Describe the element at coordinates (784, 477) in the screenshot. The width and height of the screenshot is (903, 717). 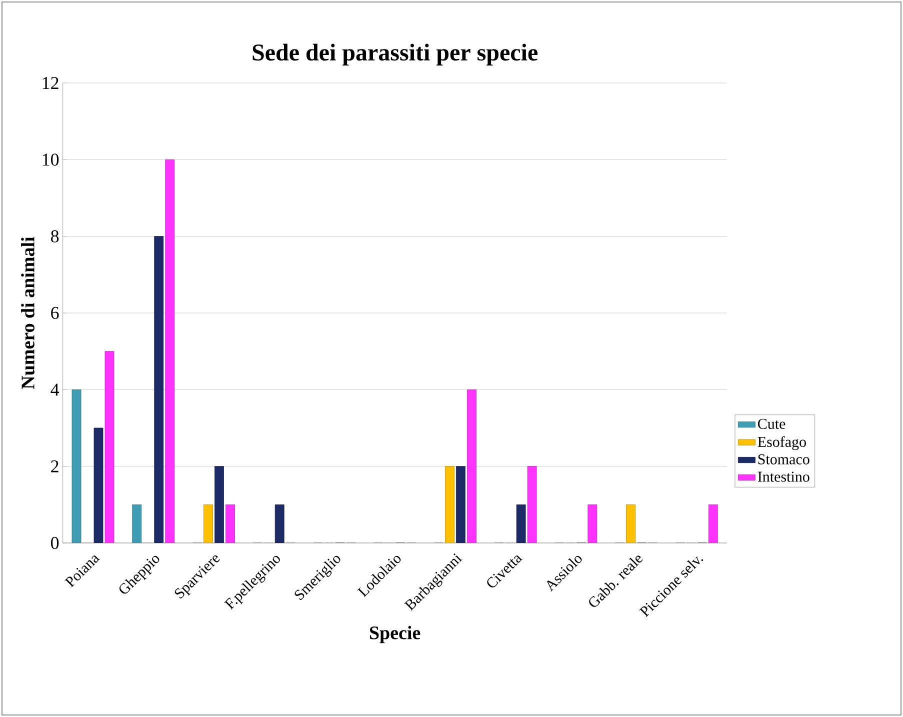
I see `legend-label: Intestino` at that location.